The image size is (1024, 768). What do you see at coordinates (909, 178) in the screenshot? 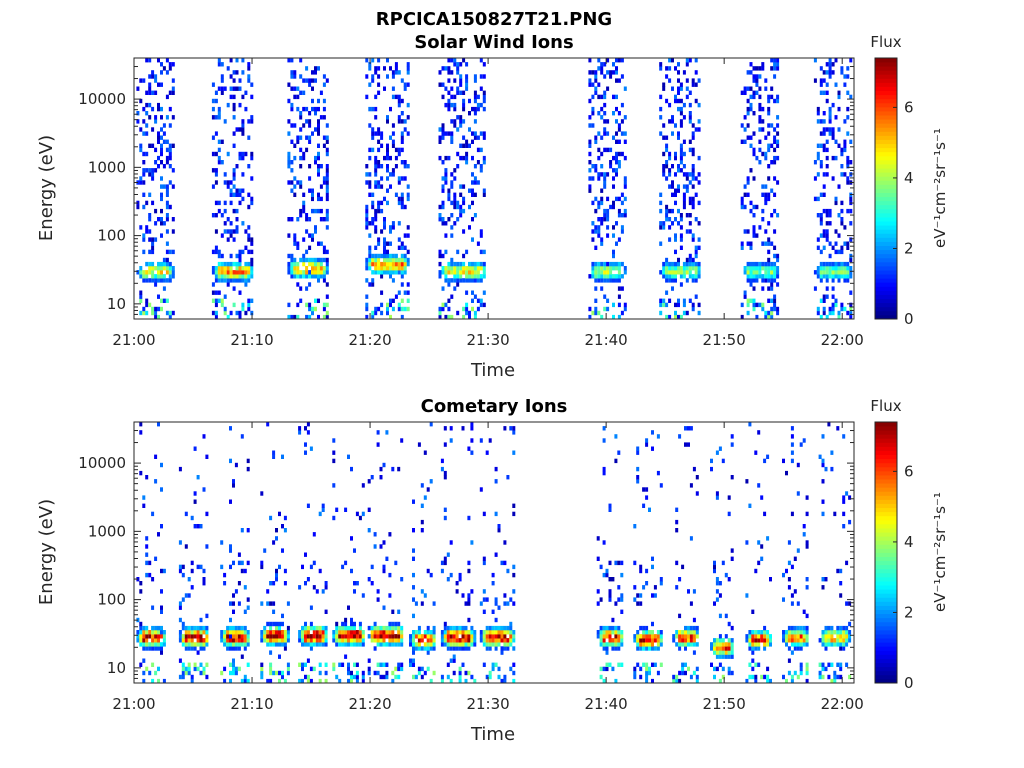
I see `colorbar-tick-label: 4` at bounding box center [909, 178].